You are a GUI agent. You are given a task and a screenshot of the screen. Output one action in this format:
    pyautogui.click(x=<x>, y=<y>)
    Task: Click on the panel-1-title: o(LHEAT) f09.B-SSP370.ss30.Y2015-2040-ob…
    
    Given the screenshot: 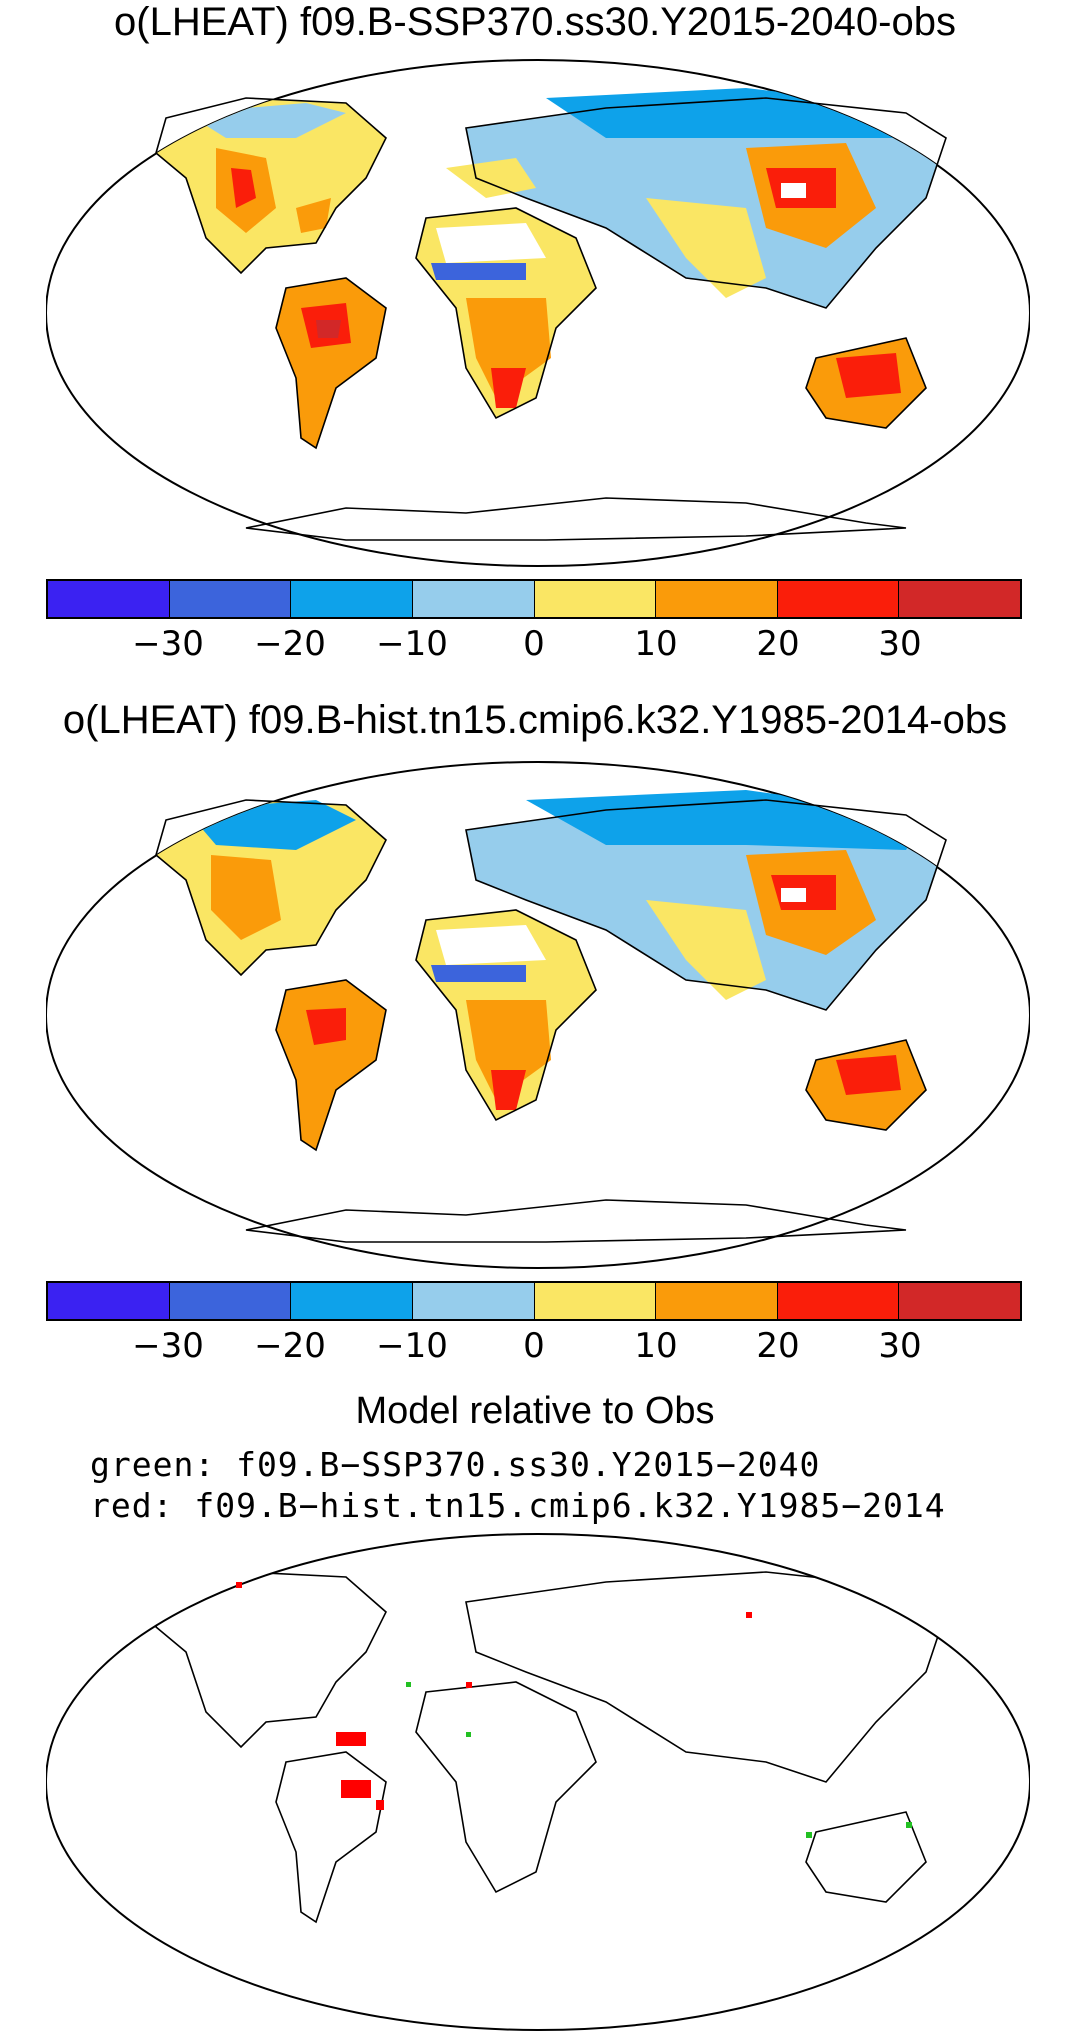 What is the action you would take?
    pyautogui.click(x=535, y=22)
    